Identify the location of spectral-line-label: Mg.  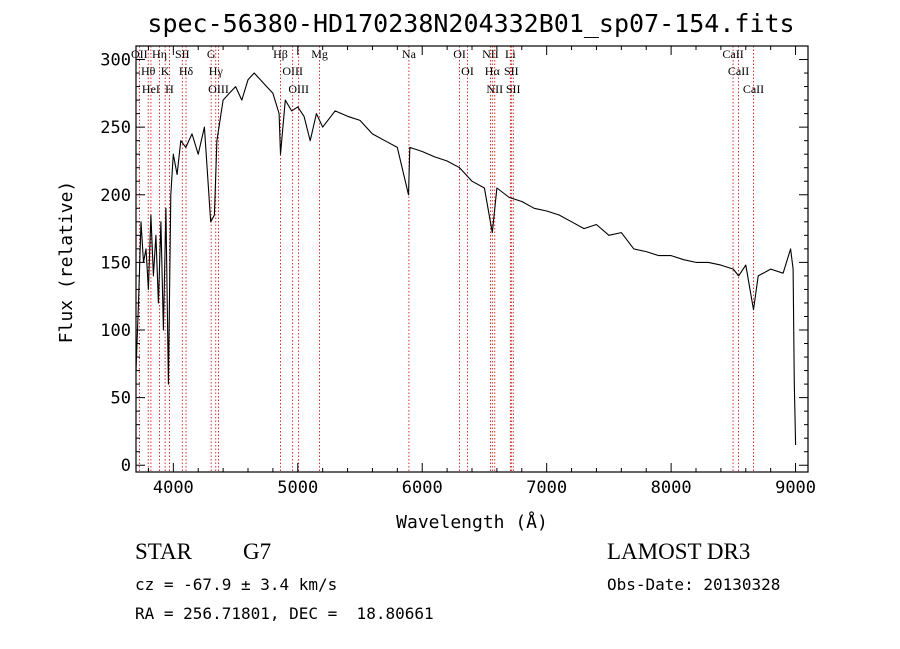
(319, 54).